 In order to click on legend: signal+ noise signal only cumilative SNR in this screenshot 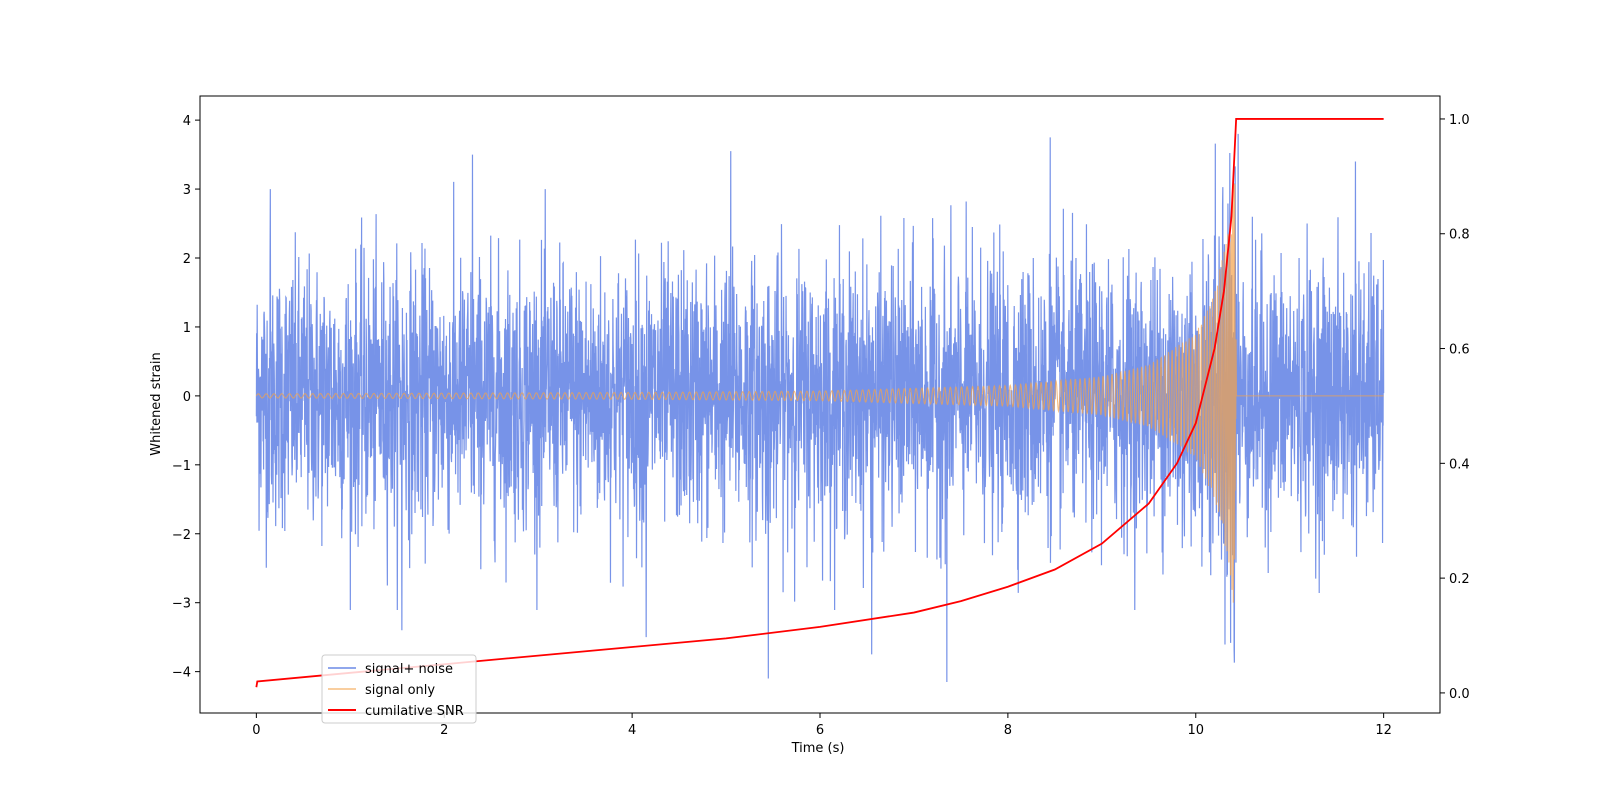, I will do `click(399, 689)`.